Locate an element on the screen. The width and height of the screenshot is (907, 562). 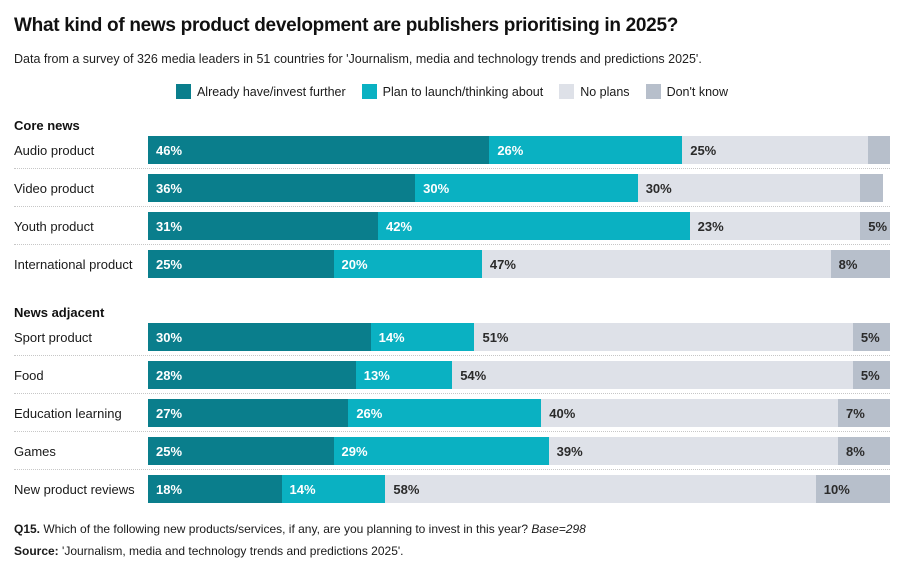
legend-label: No plans is located at coordinates (605, 91).